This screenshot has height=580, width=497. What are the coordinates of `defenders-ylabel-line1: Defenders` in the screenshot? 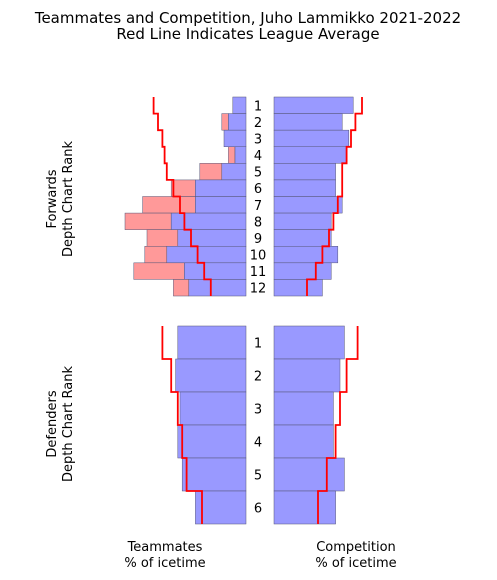 It's located at (52, 423).